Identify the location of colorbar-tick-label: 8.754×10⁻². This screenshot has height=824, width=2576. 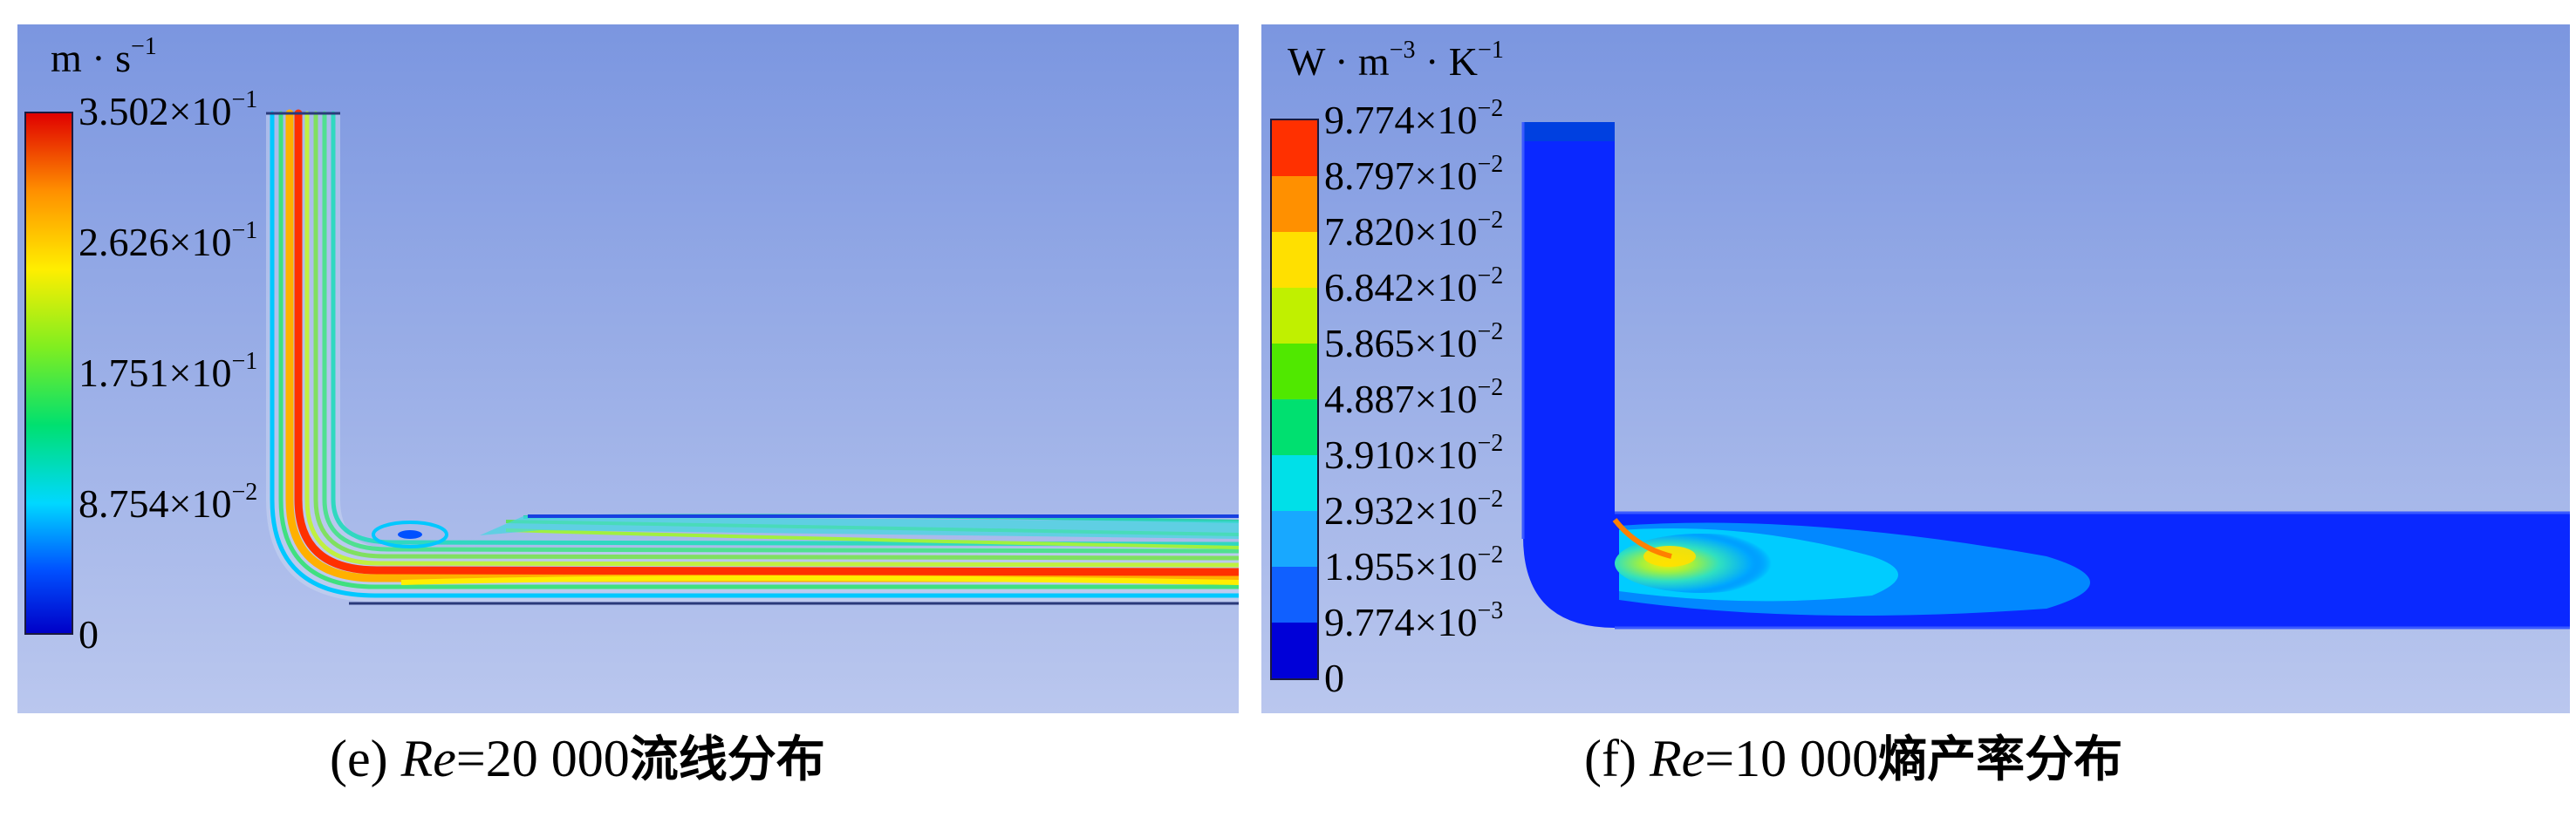
(168, 502).